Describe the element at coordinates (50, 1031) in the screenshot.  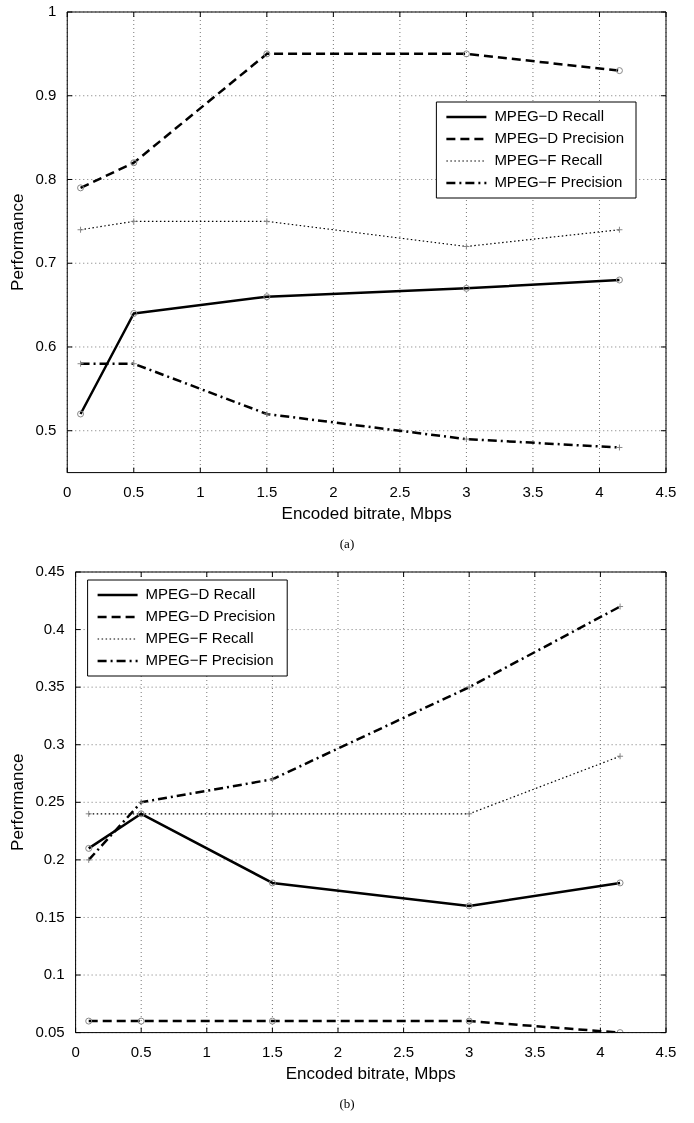
I see `y-tick-label: 0.05` at that location.